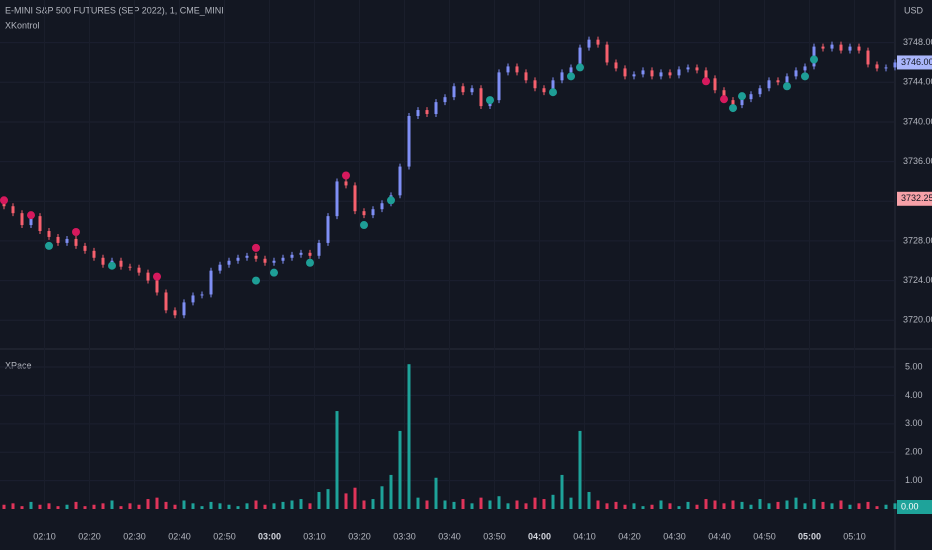 This screenshot has width=932, height=550. What do you see at coordinates (916, 62) in the screenshot?
I see `last-price-label: 3746.00` at bounding box center [916, 62].